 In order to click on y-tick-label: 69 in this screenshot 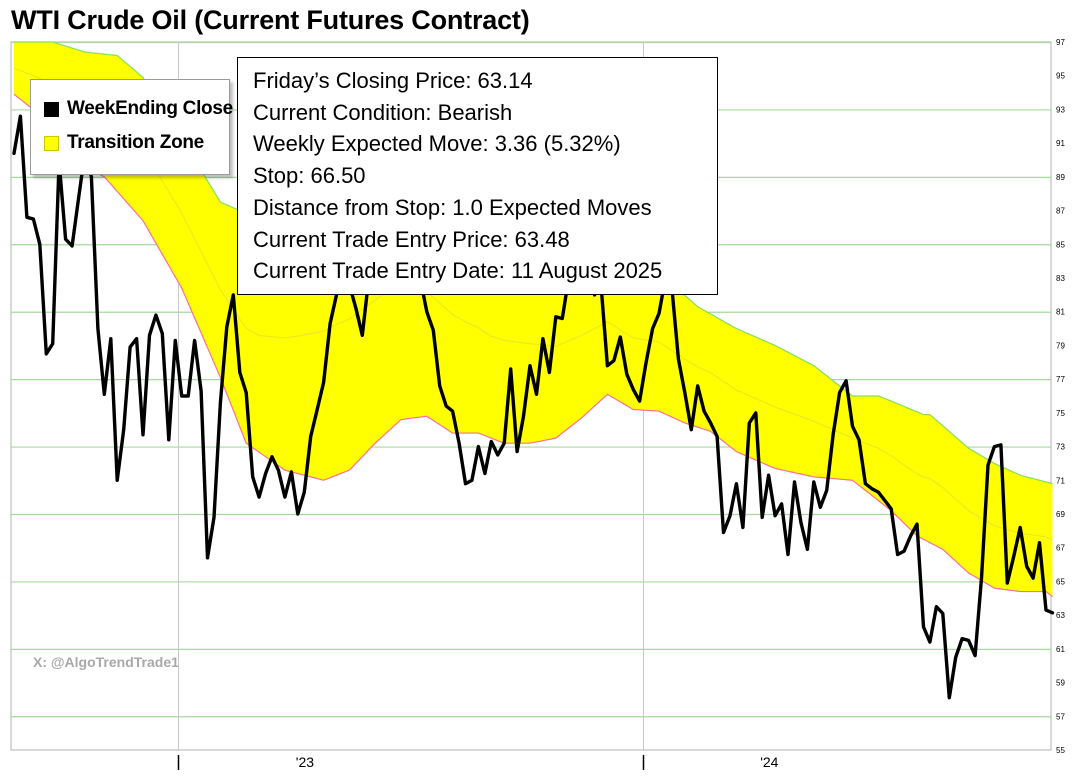, I will do `click(1060, 514)`.